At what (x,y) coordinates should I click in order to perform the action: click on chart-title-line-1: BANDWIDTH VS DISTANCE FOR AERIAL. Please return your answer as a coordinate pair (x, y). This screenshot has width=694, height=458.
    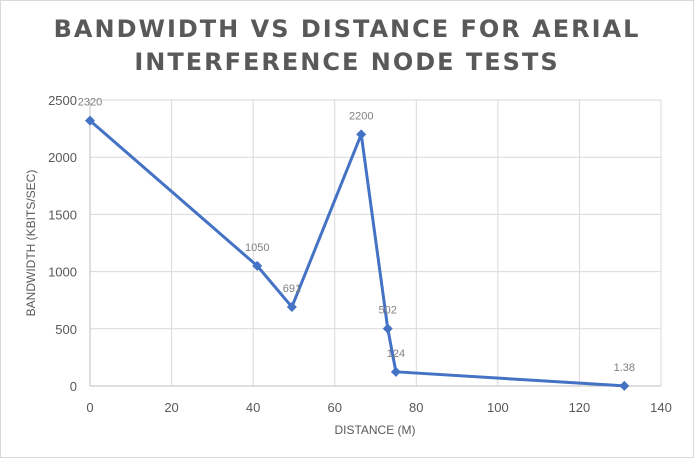
    Looking at the image, I should click on (347, 29).